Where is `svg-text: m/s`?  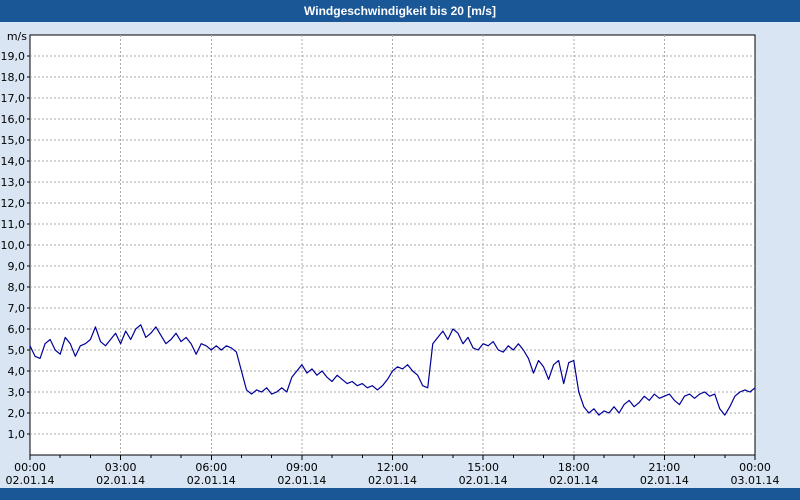
svg-text: m/s is located at coordinates (17, 36).